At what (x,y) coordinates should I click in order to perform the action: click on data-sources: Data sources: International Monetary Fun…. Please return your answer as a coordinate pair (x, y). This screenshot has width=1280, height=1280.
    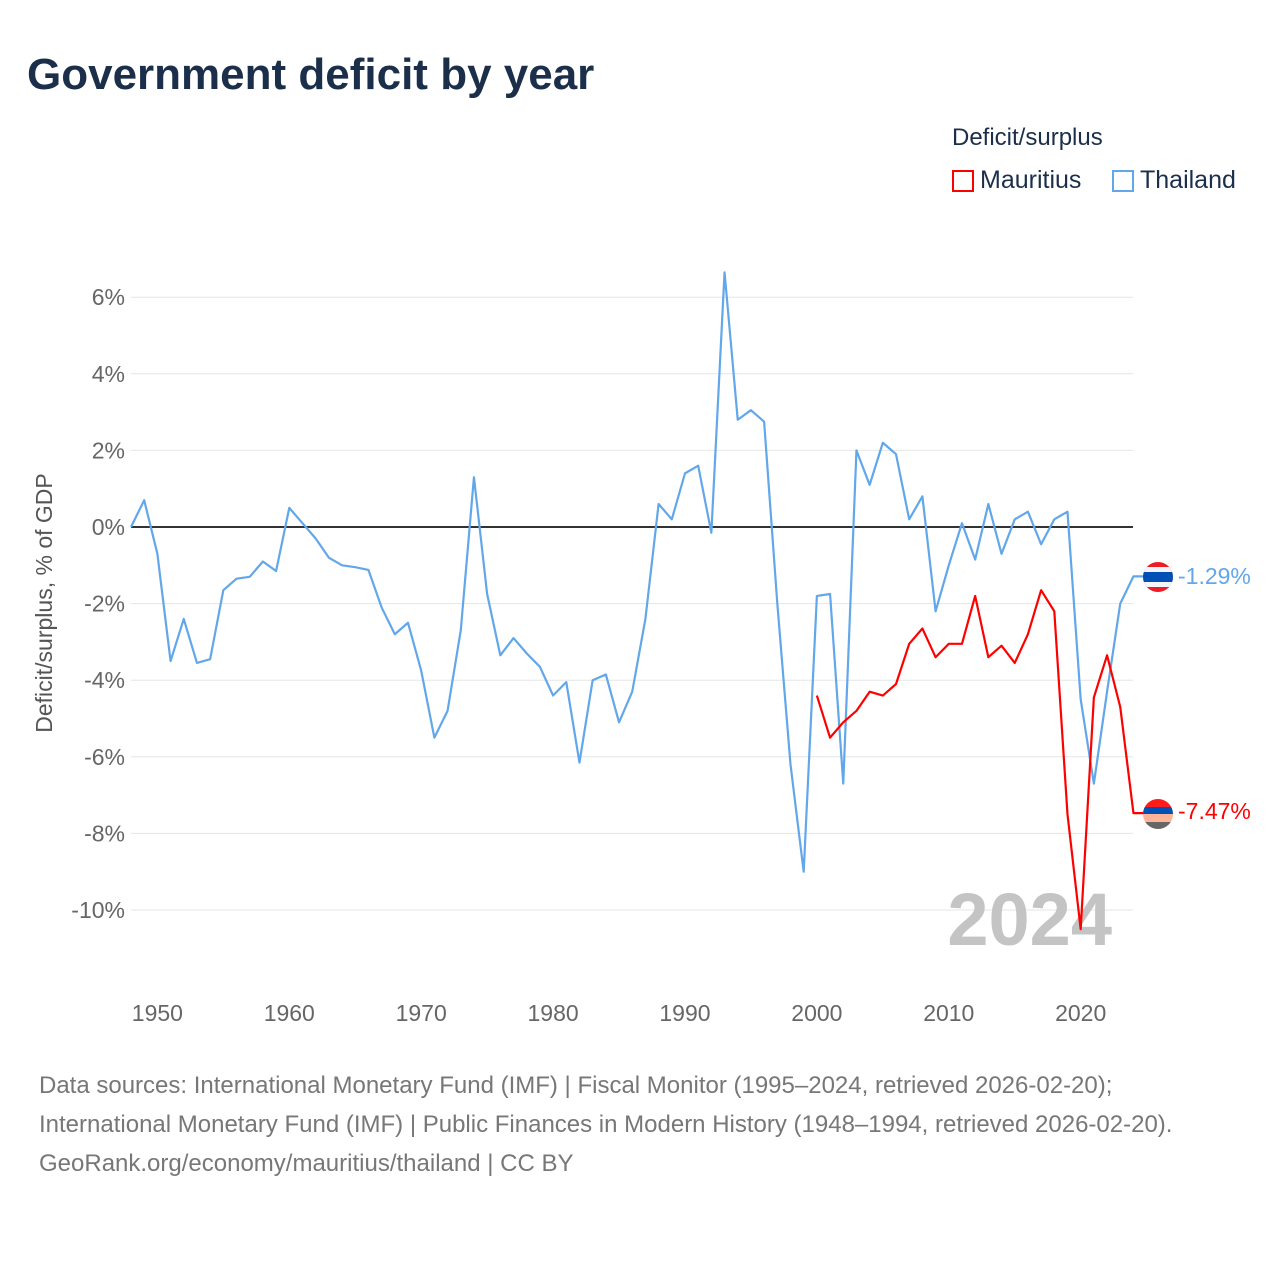
    Looking at the image, I should click on (606, 1105).